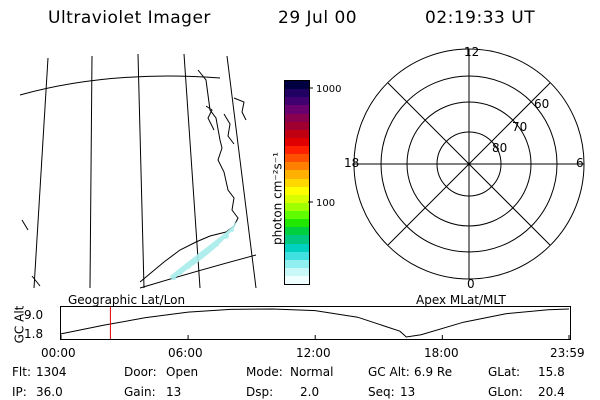  Describe the element at coordinates (34, 315) in the screenshot. I see `altitude-ytick-9: 9.0` at that location.